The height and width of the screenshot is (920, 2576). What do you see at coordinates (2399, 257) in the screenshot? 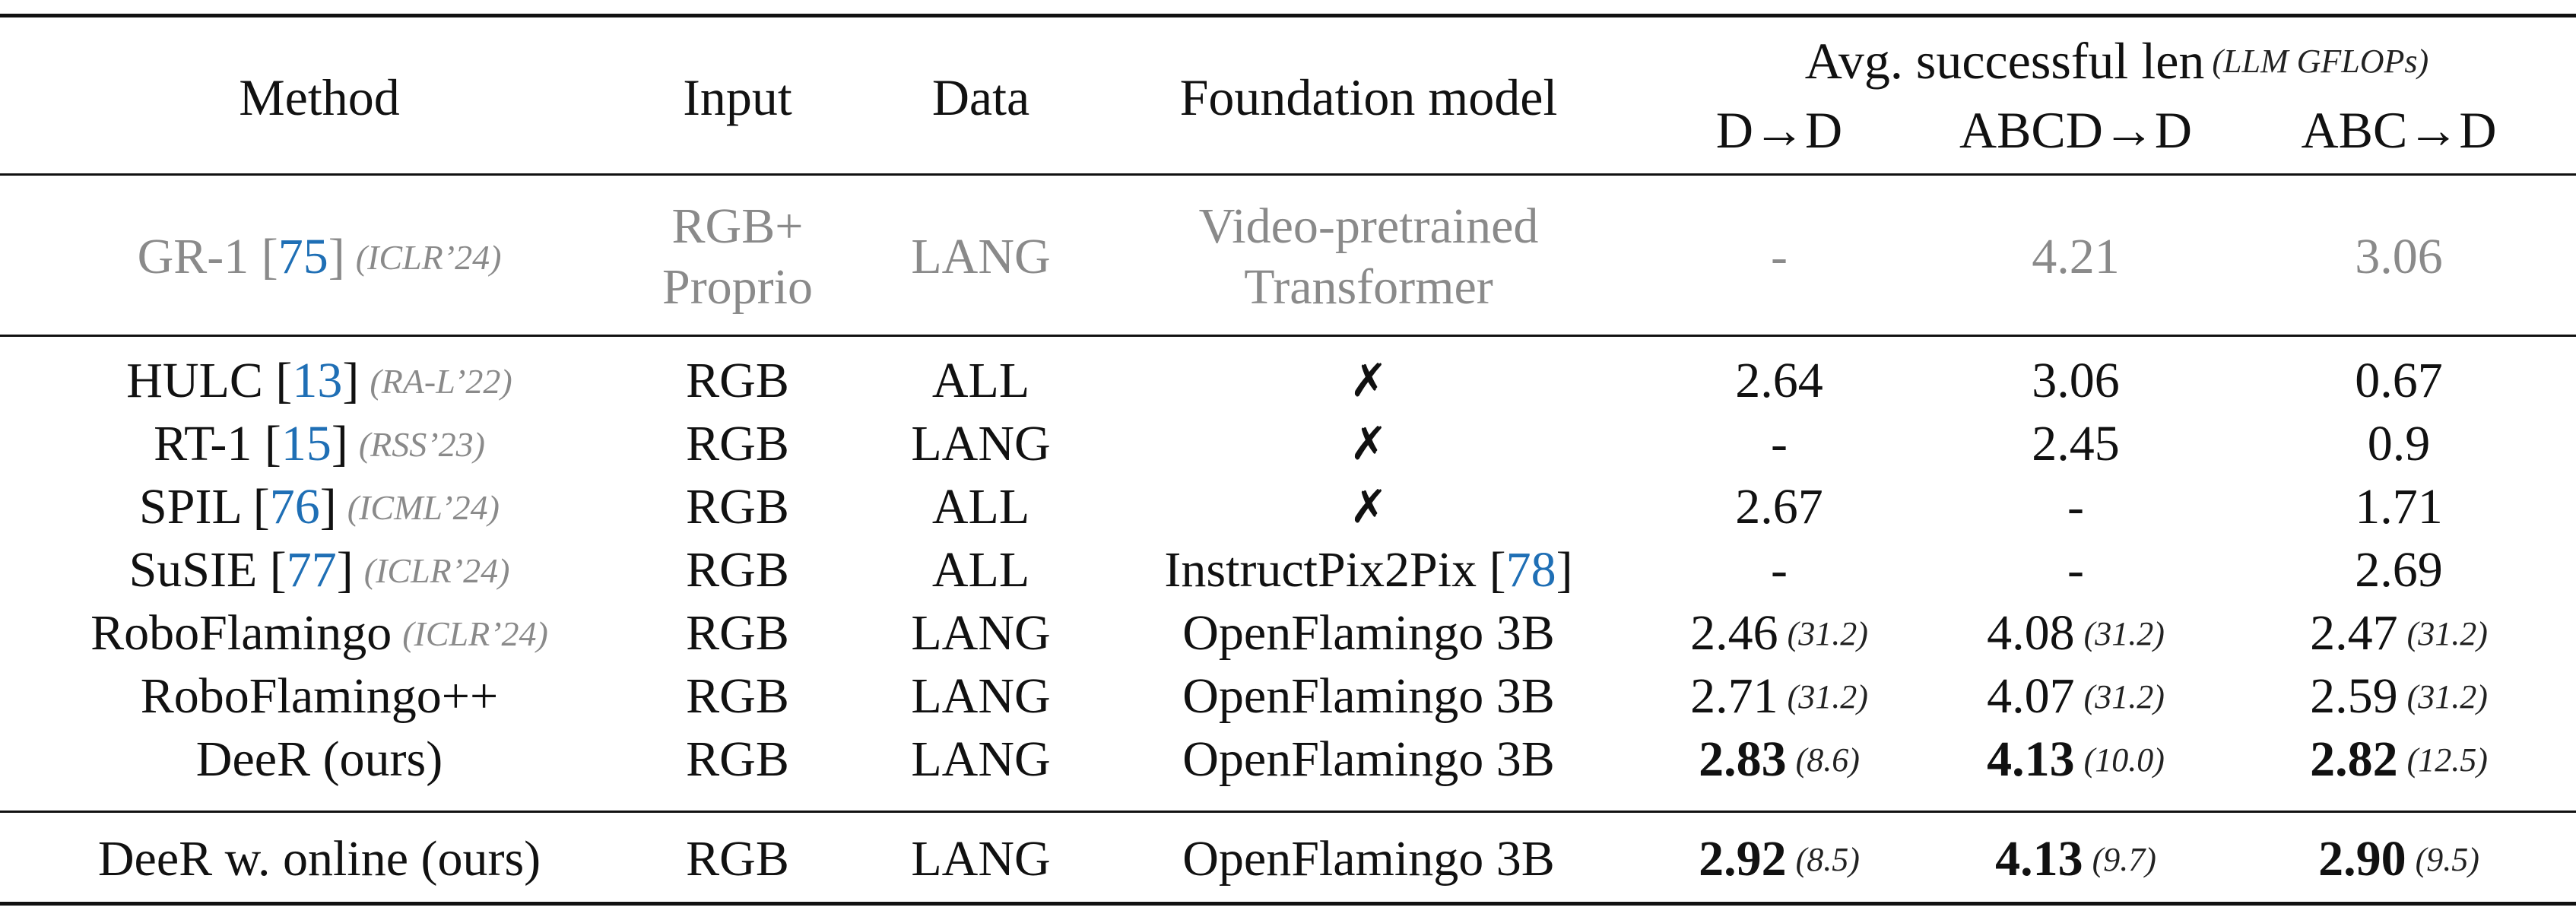
I see `gr1-abc-d: 3.06` at bounding box center [2399, 257].